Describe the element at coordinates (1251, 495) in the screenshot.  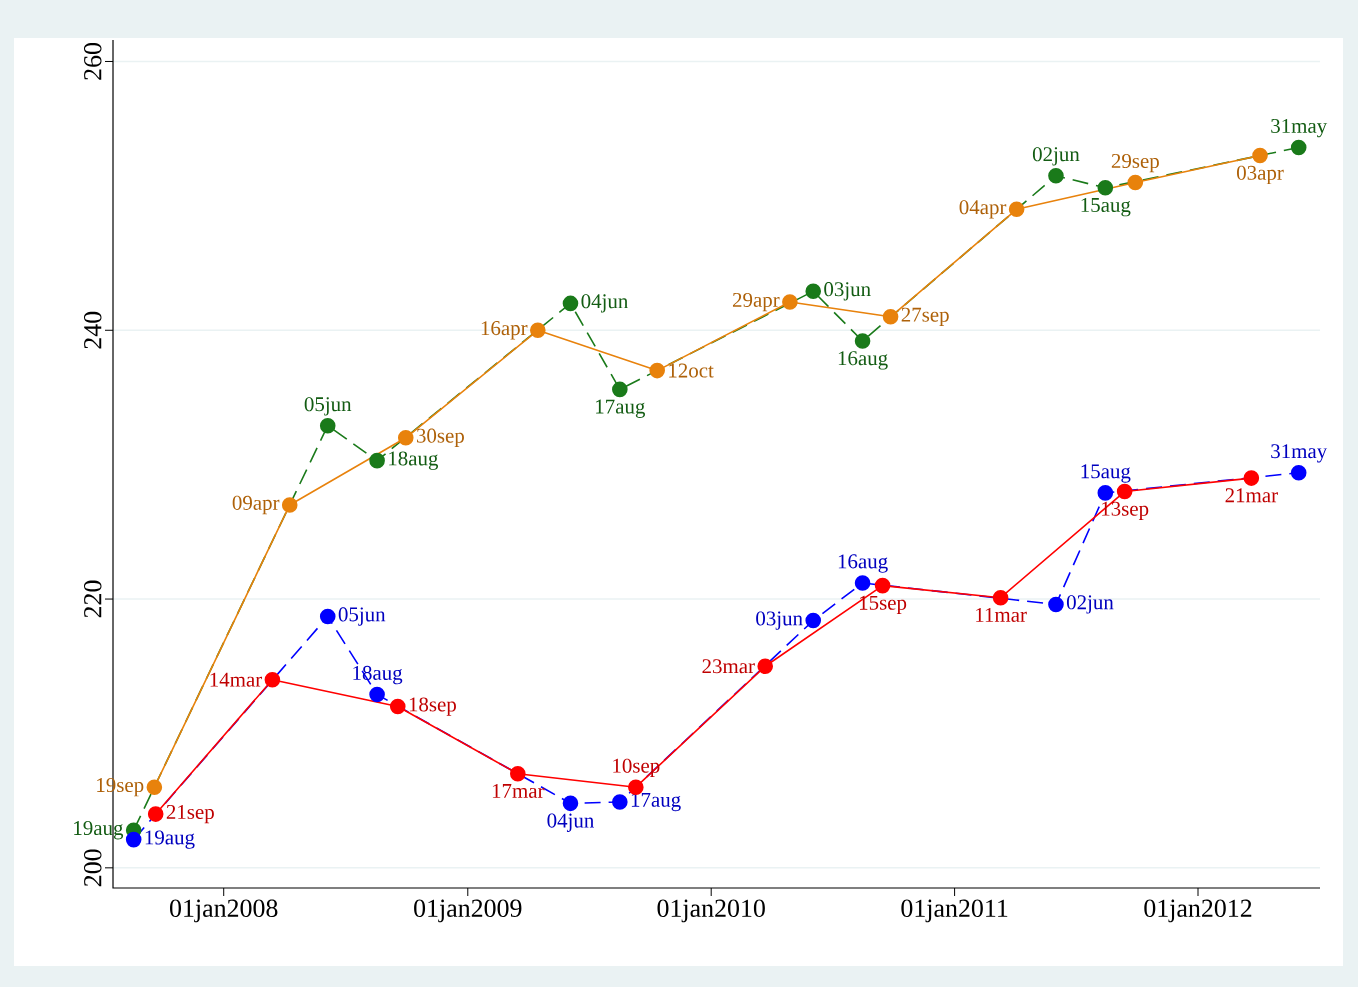
I see `data-label: 21mar` at that location.